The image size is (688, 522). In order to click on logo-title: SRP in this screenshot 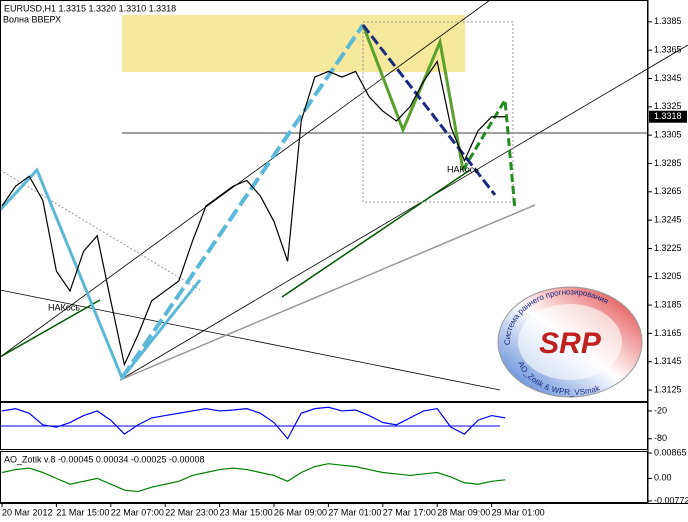, I will do `click(570, 343)`.